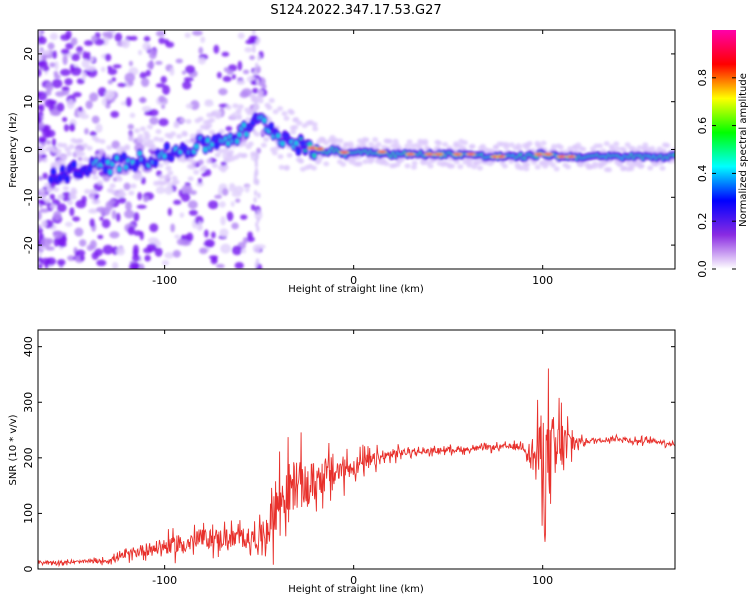 Image resolution: width=750 pixels, height=604 pixels. I want to click on hot-spot, so click(539, 154).